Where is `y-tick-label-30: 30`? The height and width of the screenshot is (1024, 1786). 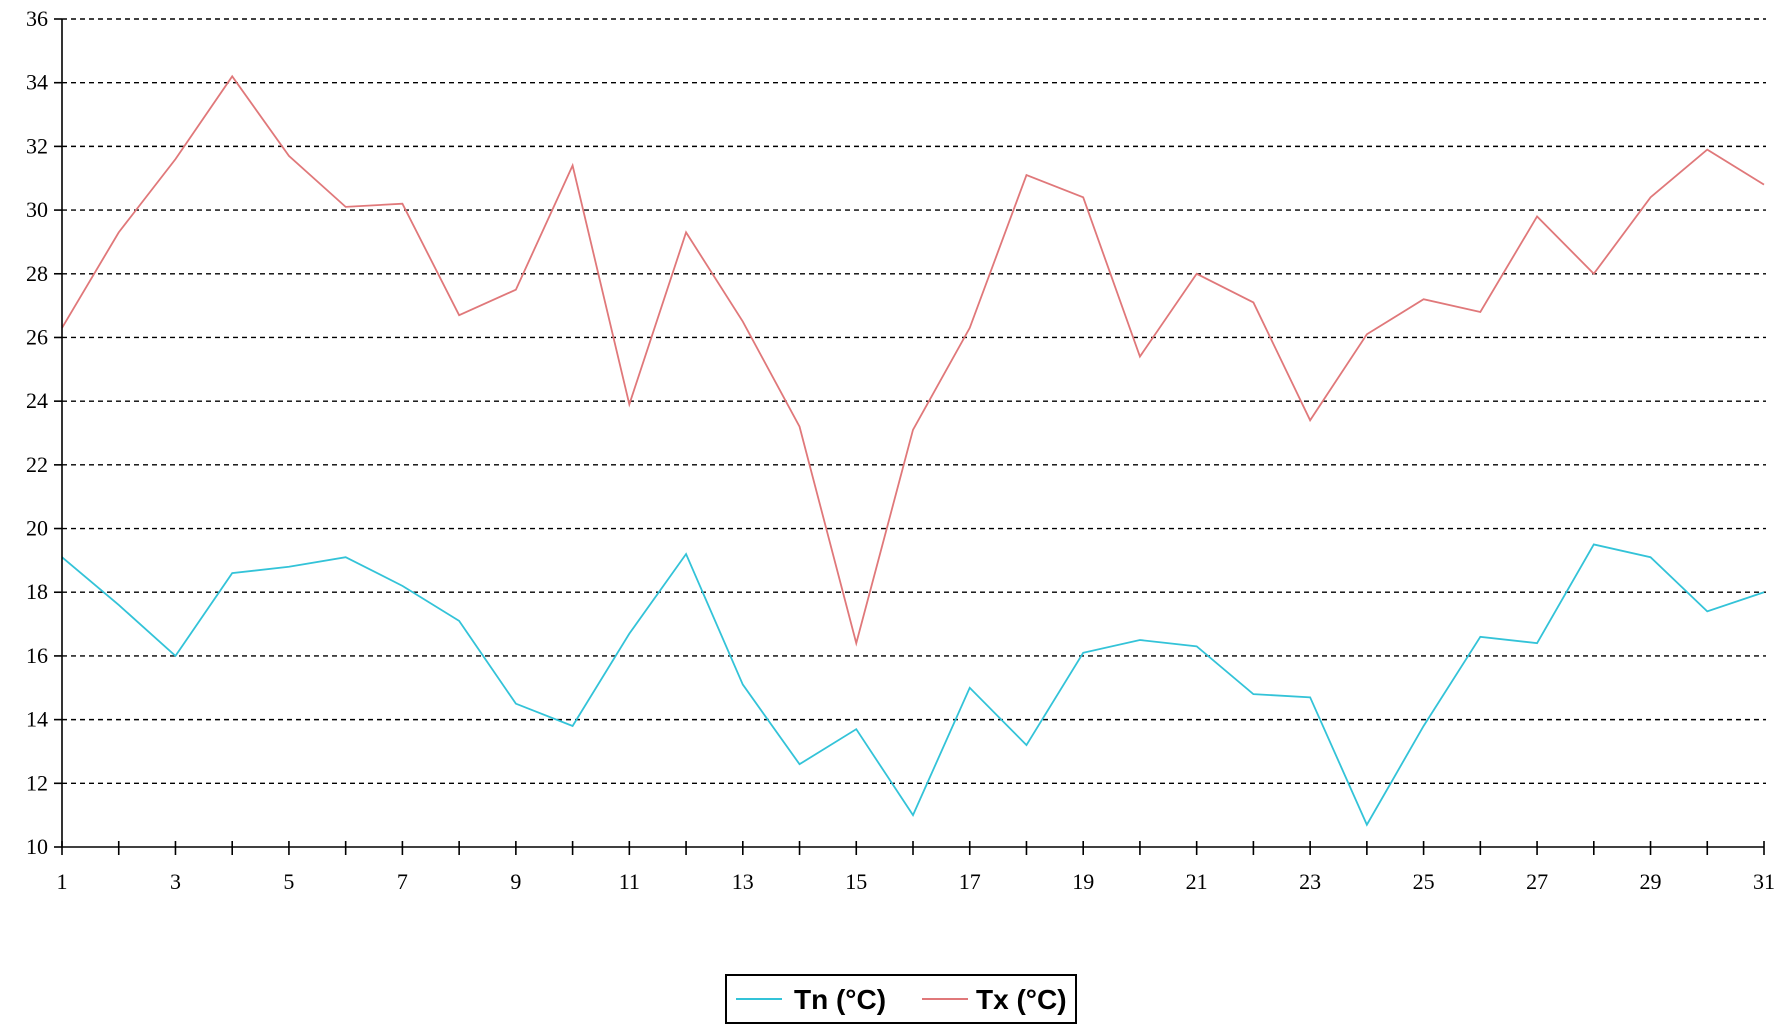 y-tick-label-30: 30 is located at coordinates (37, 209).